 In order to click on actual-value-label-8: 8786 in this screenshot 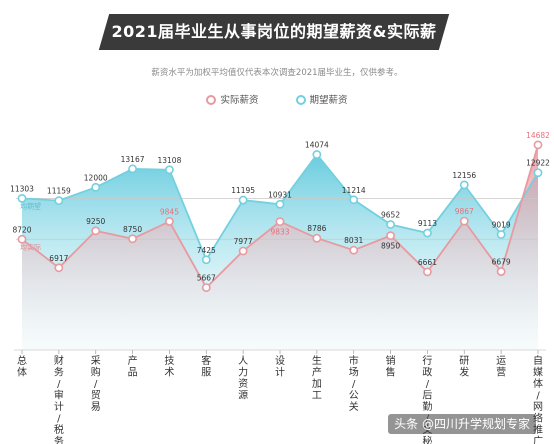, I will do `click(316, 228)`.